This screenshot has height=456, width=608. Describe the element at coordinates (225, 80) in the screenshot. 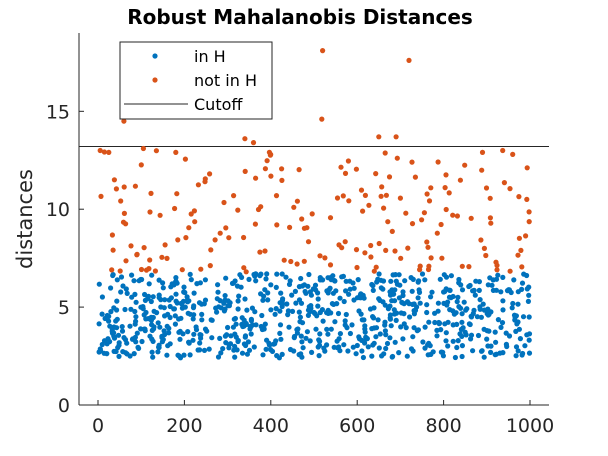

I see `legend-label-not-in-h: not in H` at that location.